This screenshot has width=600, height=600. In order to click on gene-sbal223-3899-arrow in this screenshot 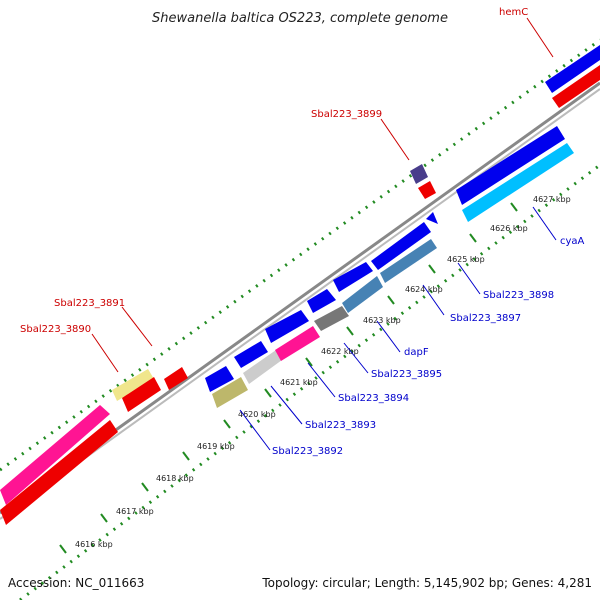, I will do `click(419, 174)`.